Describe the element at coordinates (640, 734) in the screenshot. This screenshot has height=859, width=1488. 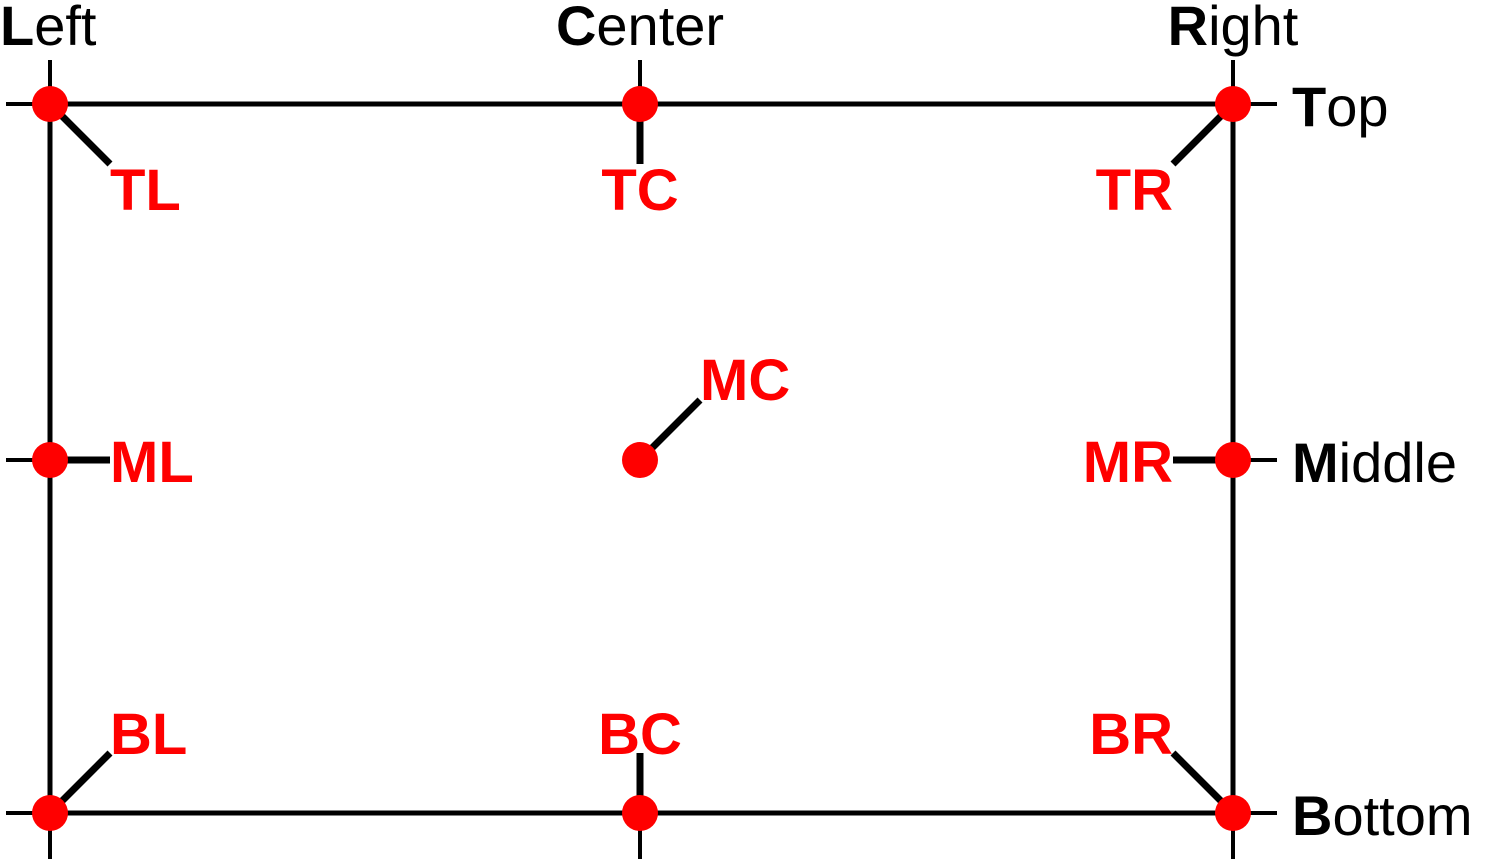
I see `code-label-bc: BC` at that location.